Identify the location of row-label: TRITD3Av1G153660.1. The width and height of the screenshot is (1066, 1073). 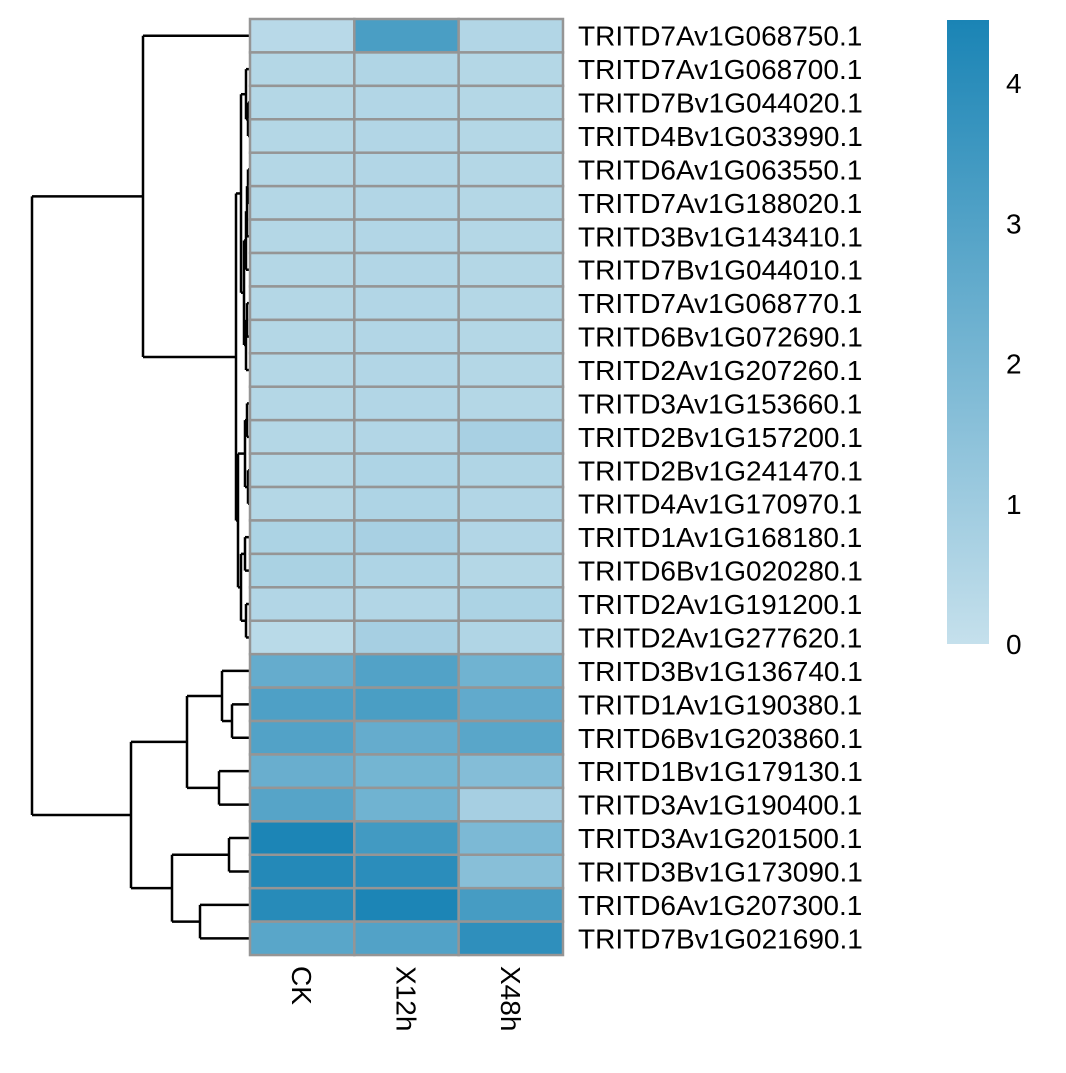
(720, 403).